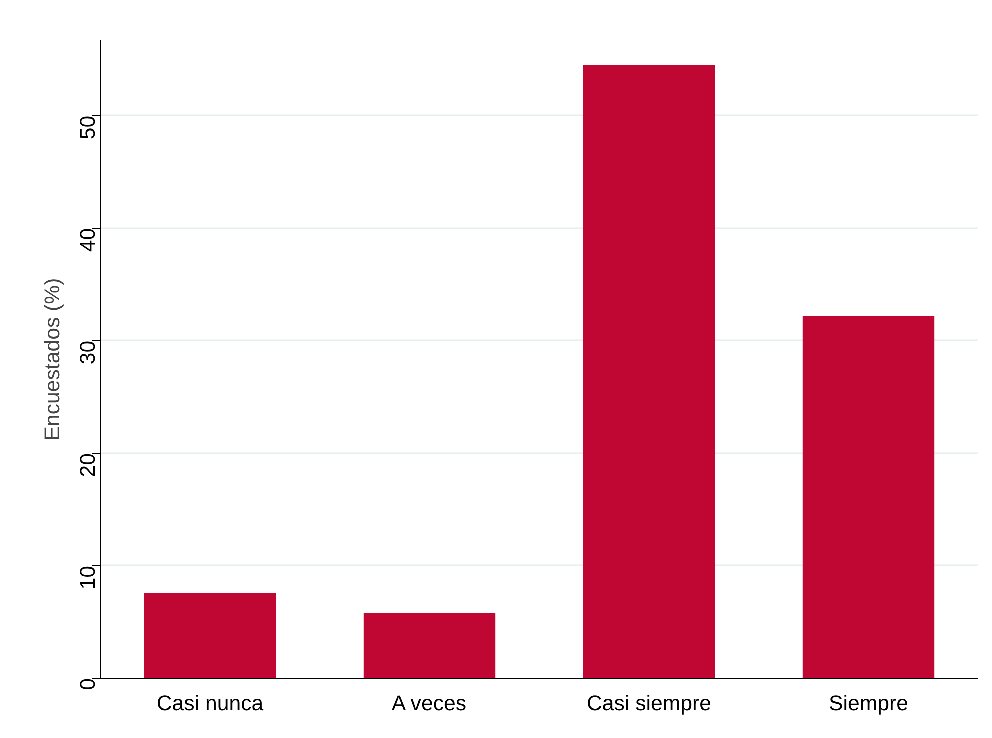  What do you see at coordinates (88, 240) in the screenshot?
I see `y-tick-label: 40` at bounding box center [88, 240].